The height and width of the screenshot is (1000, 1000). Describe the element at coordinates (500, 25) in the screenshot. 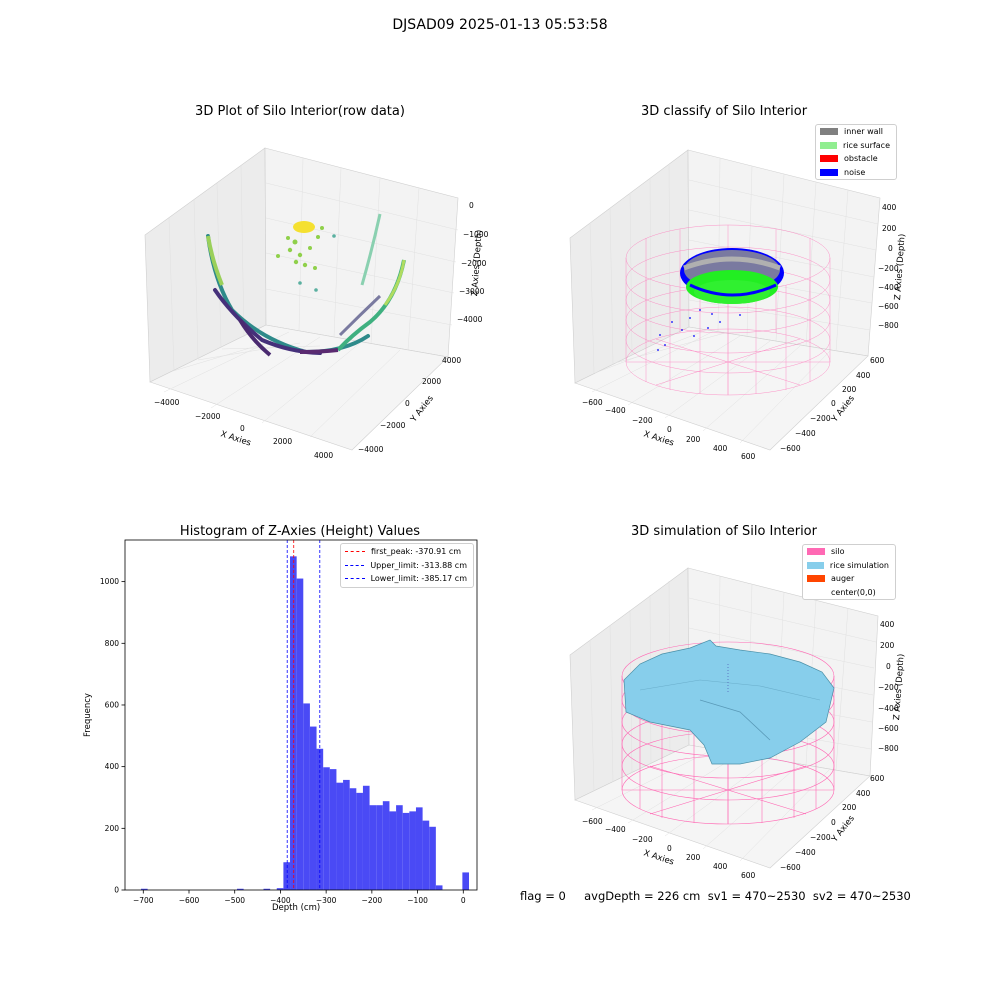

I see `figure-title: DJSAD09 2025-01-13 05:53:58` at that location.